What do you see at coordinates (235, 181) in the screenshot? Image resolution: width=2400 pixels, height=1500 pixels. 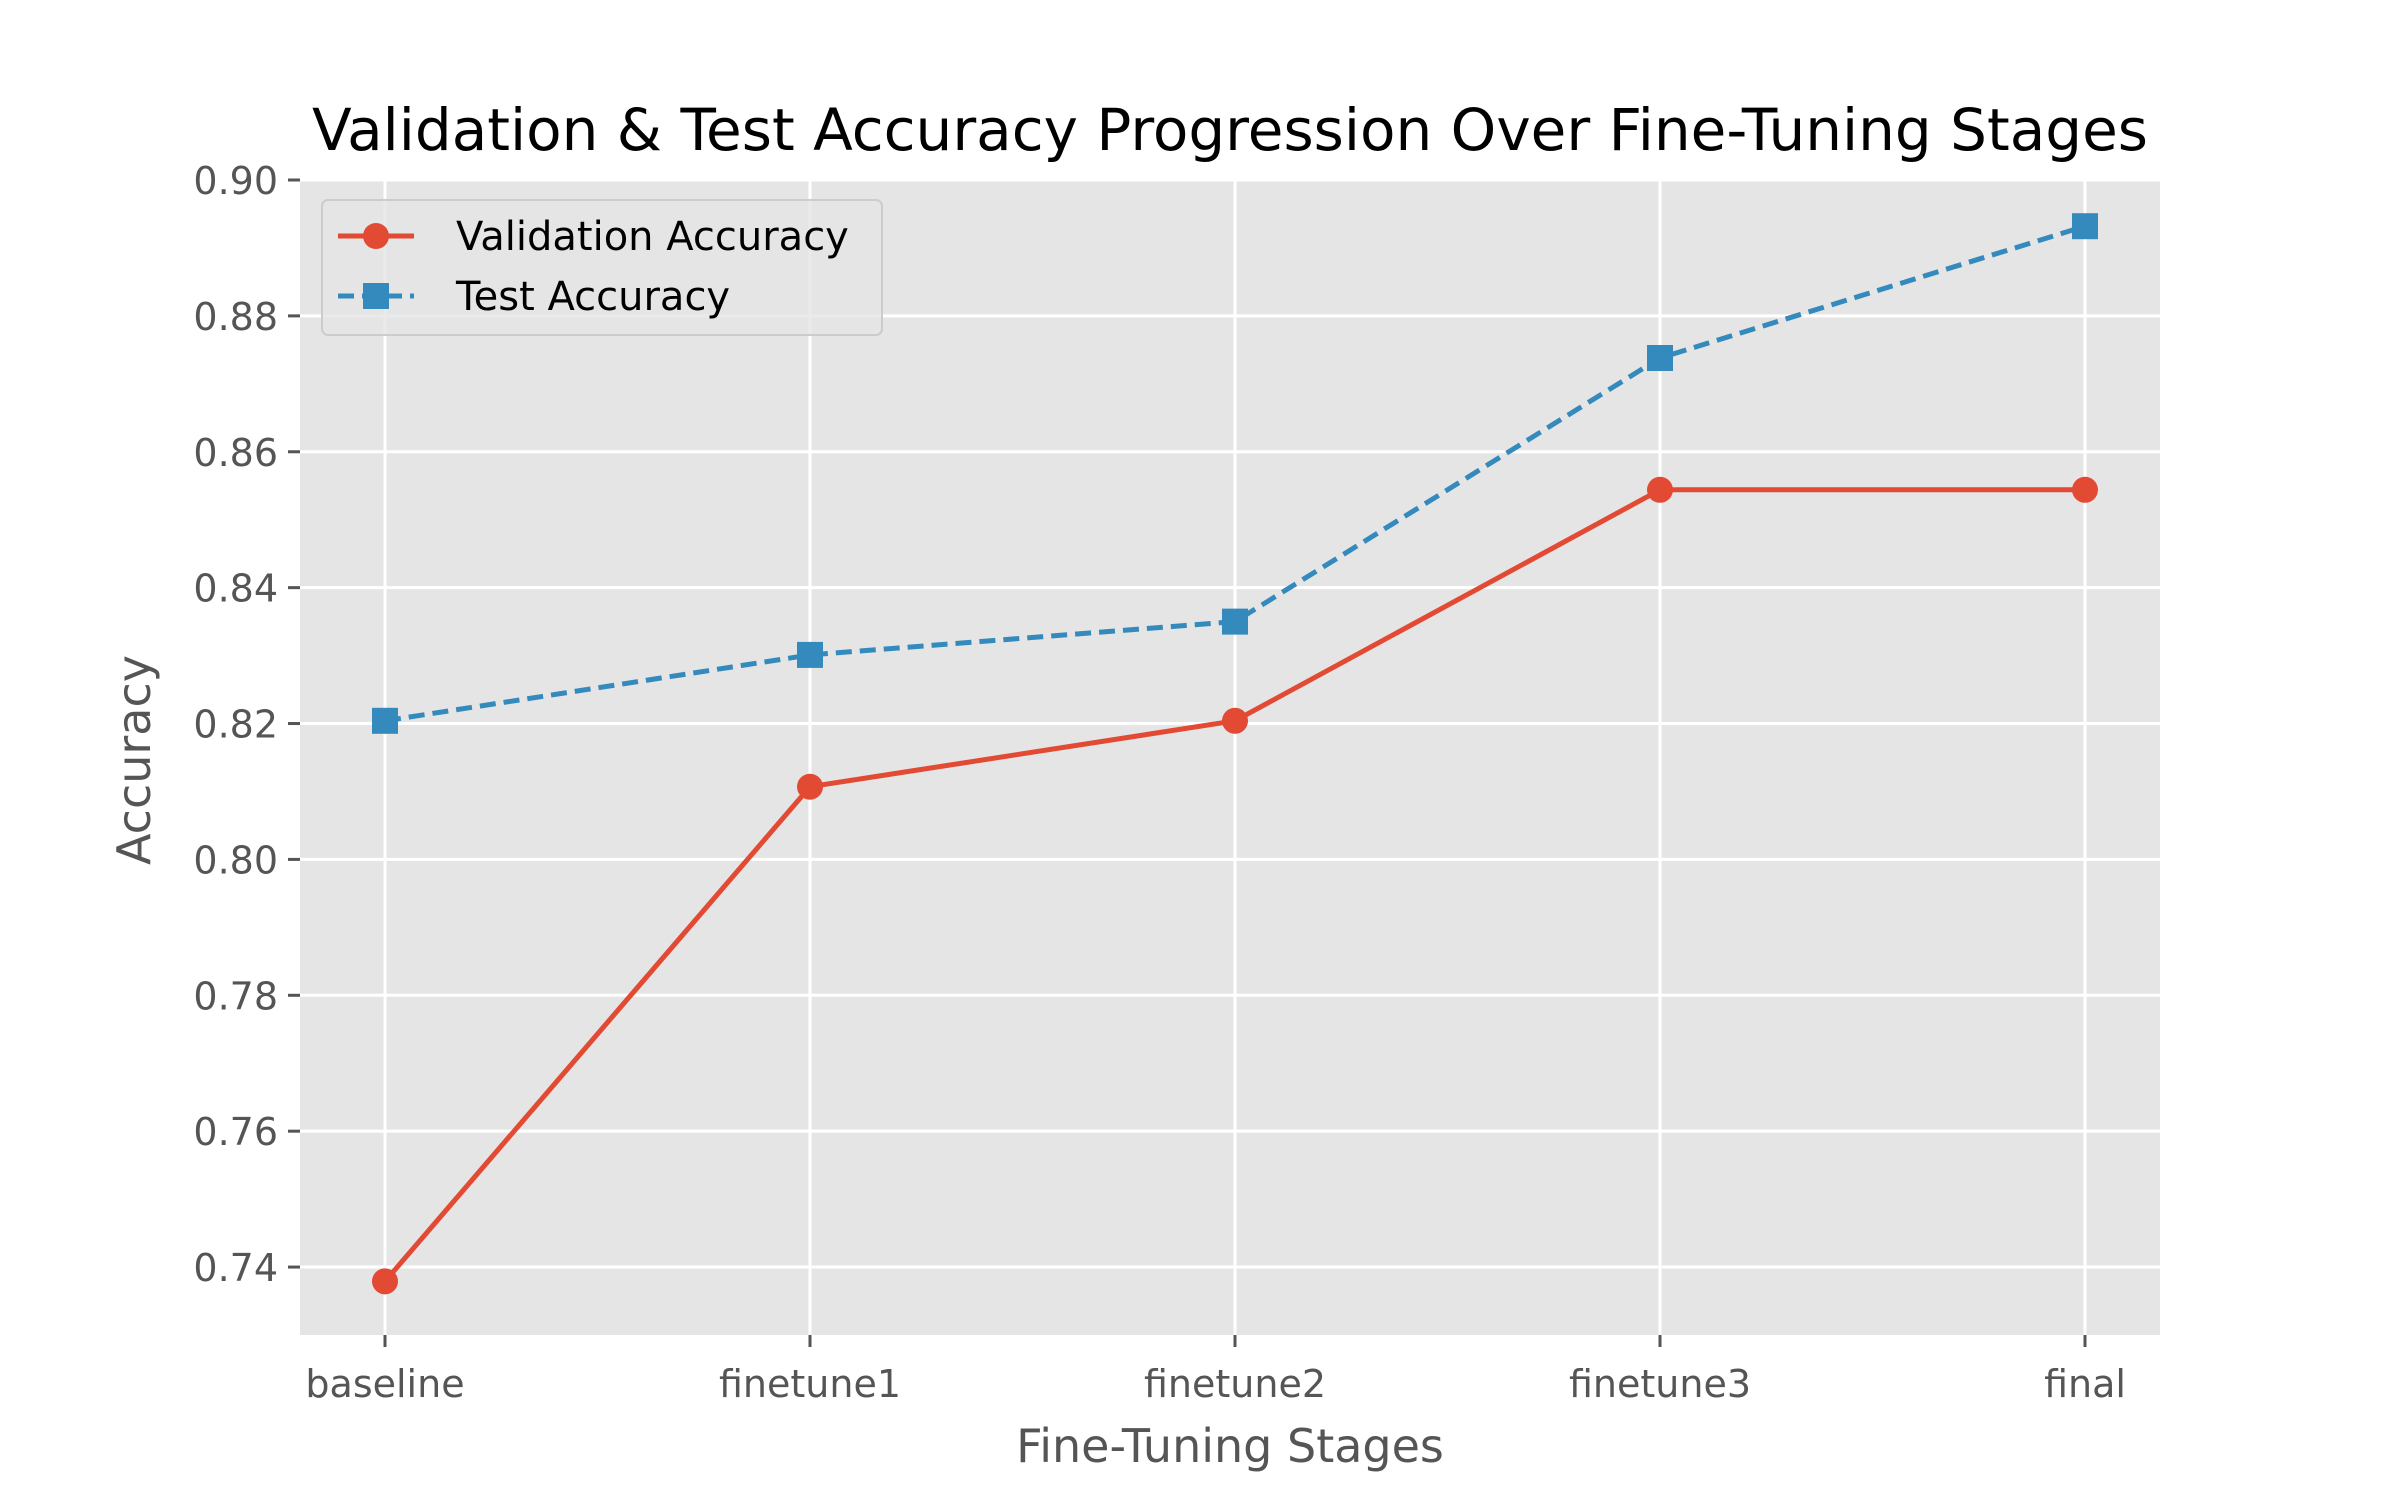 I see `y-tick-label: 0.90` at bounding box center [235, 181].